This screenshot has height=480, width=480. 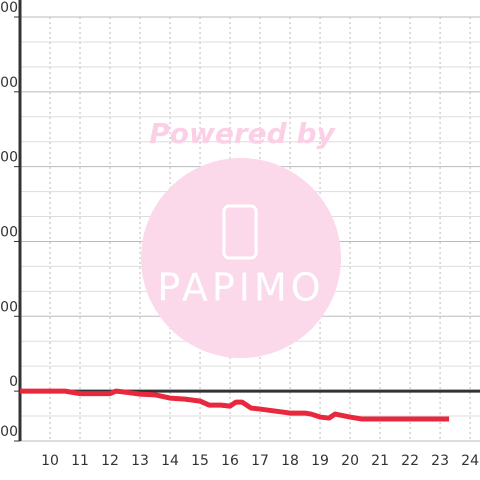 I want to click on x-tick-label: 12, so click(x=110, y=461).